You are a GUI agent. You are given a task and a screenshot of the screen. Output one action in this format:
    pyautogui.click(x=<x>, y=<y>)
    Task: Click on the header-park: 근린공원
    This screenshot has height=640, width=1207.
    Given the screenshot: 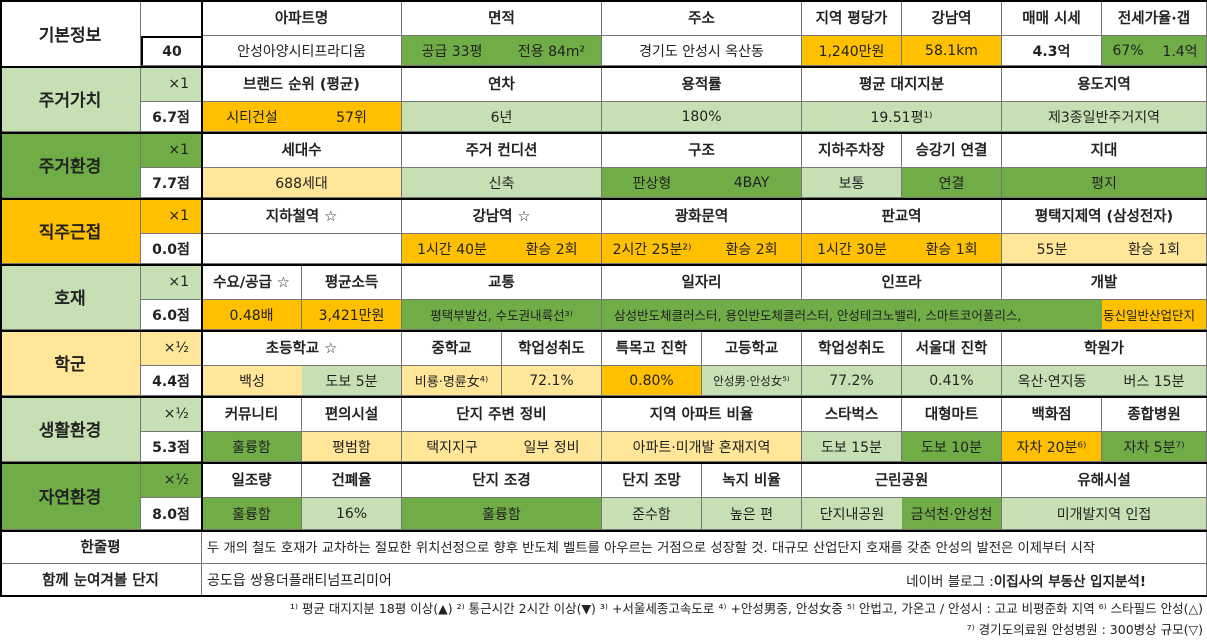 What is the action you would take?
    pyautogui.click(x=902, y=480)
    